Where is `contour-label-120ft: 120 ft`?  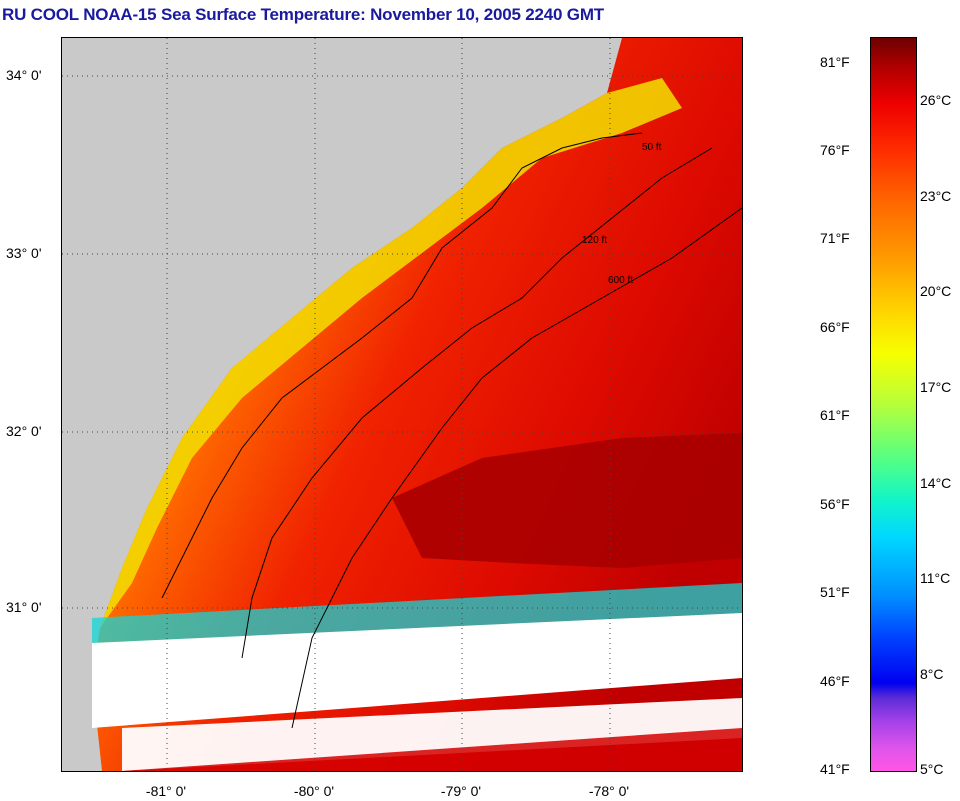
contour-label-120ft: 120 ft is located at coordinates (594, 240).